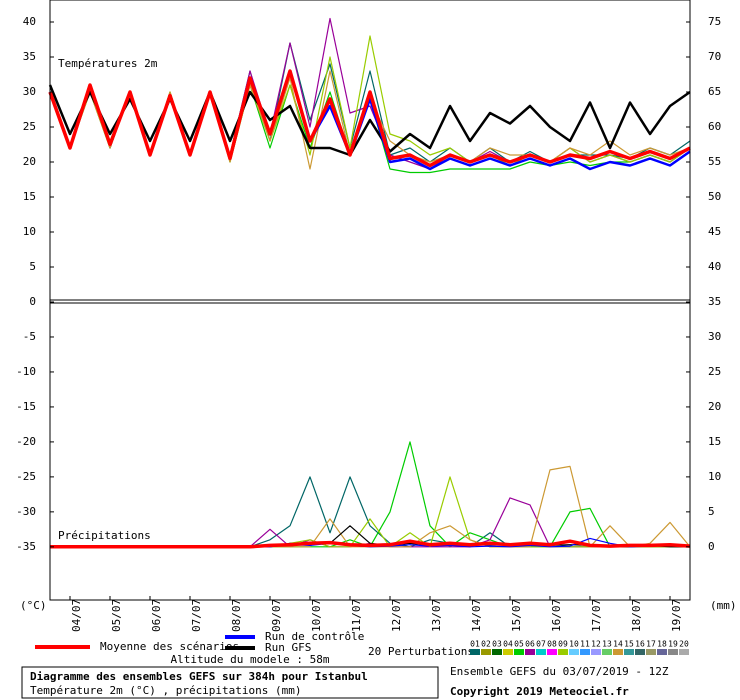  Describe the element at coordinates (585, 644) in the screenshot. I see `ensemble-member-label: 11` at that location.